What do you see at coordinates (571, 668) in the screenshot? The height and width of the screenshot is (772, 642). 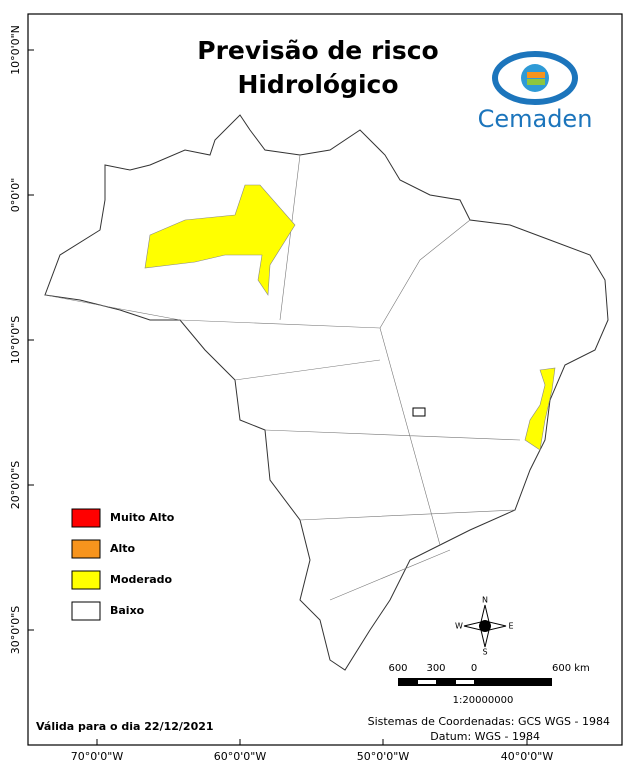 I see `scale-label: 600 km` at bounding box center [571, 668].